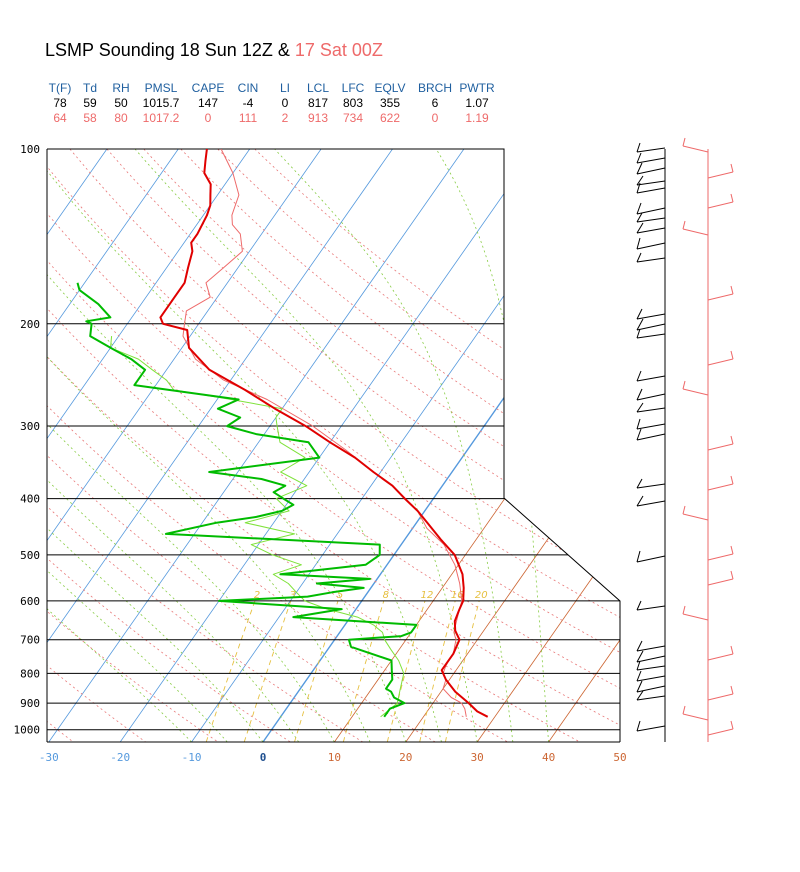 The width and height of the screenshot is (800, 872). Describe the element at coordinates (208, 88) in the screenshot. I see `stats-header: CAPE` at that location.